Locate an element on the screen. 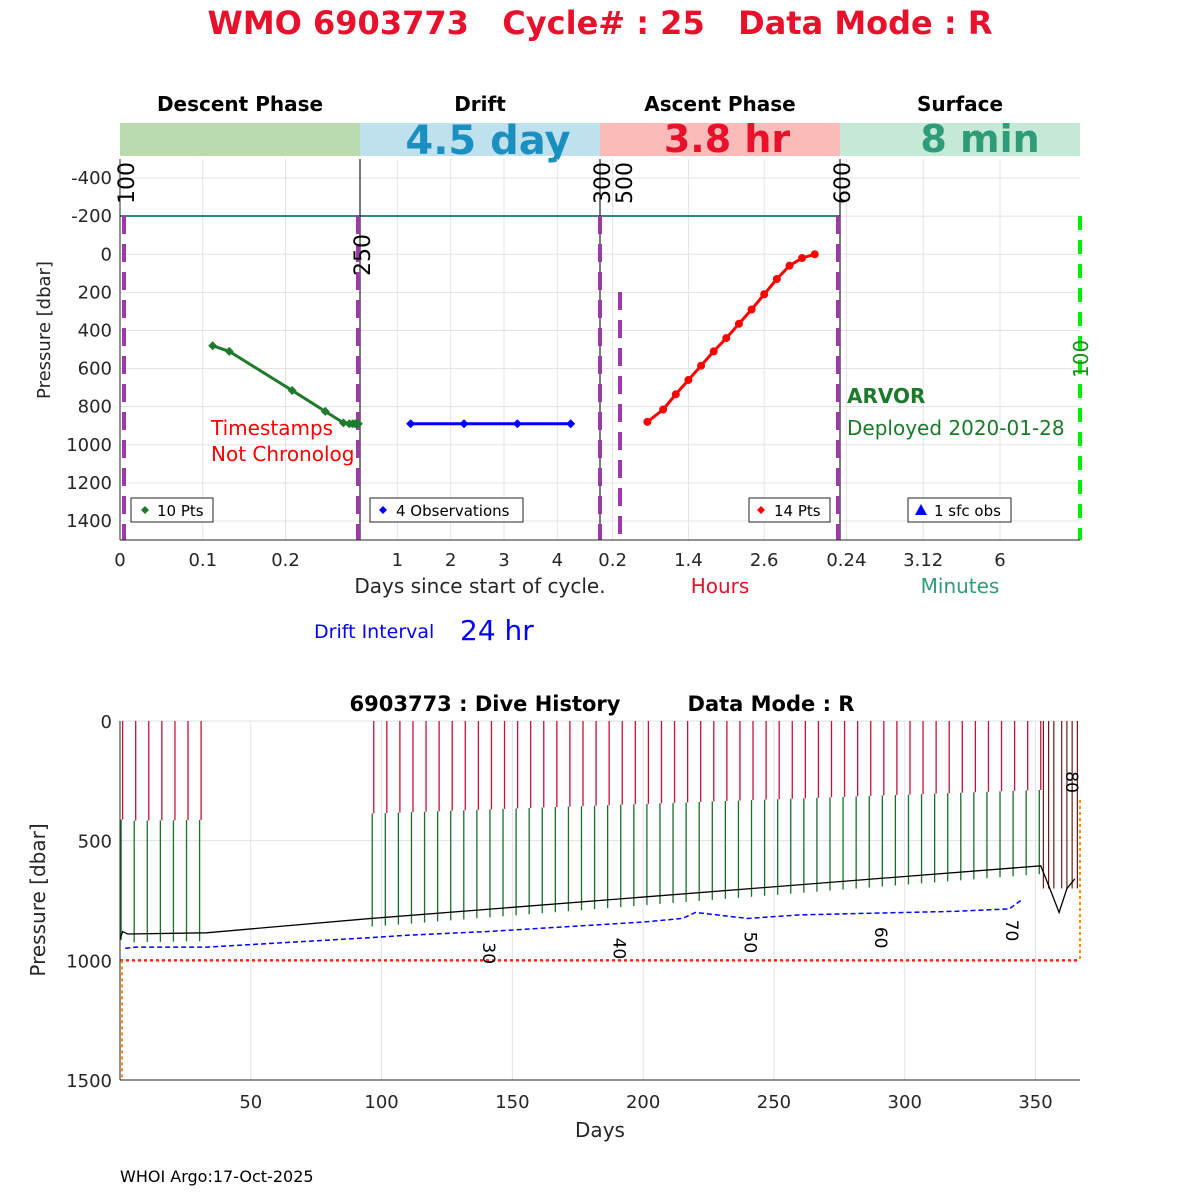 The height and width of the screenshot is (1200, 1200). legend-descent-marker is located at coordinates (145, 510).